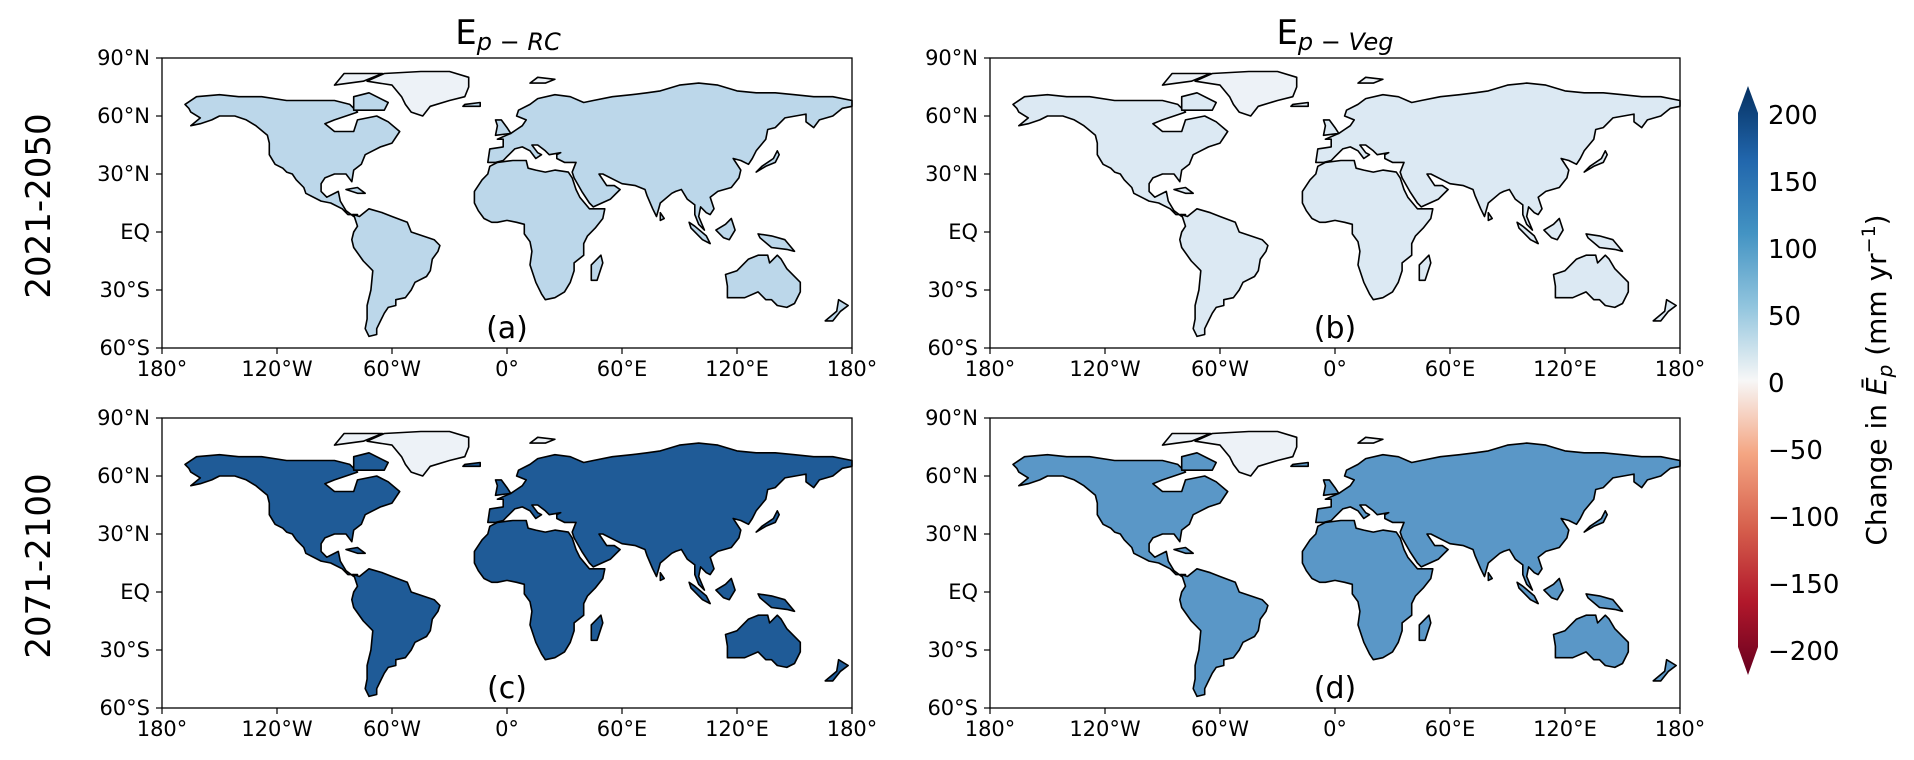 The image size is (1914, 760). Describe the element at coordinates (1334, 34) in the screenshot. I see `col-title-ep-veg: Ep − Veg` at that location.